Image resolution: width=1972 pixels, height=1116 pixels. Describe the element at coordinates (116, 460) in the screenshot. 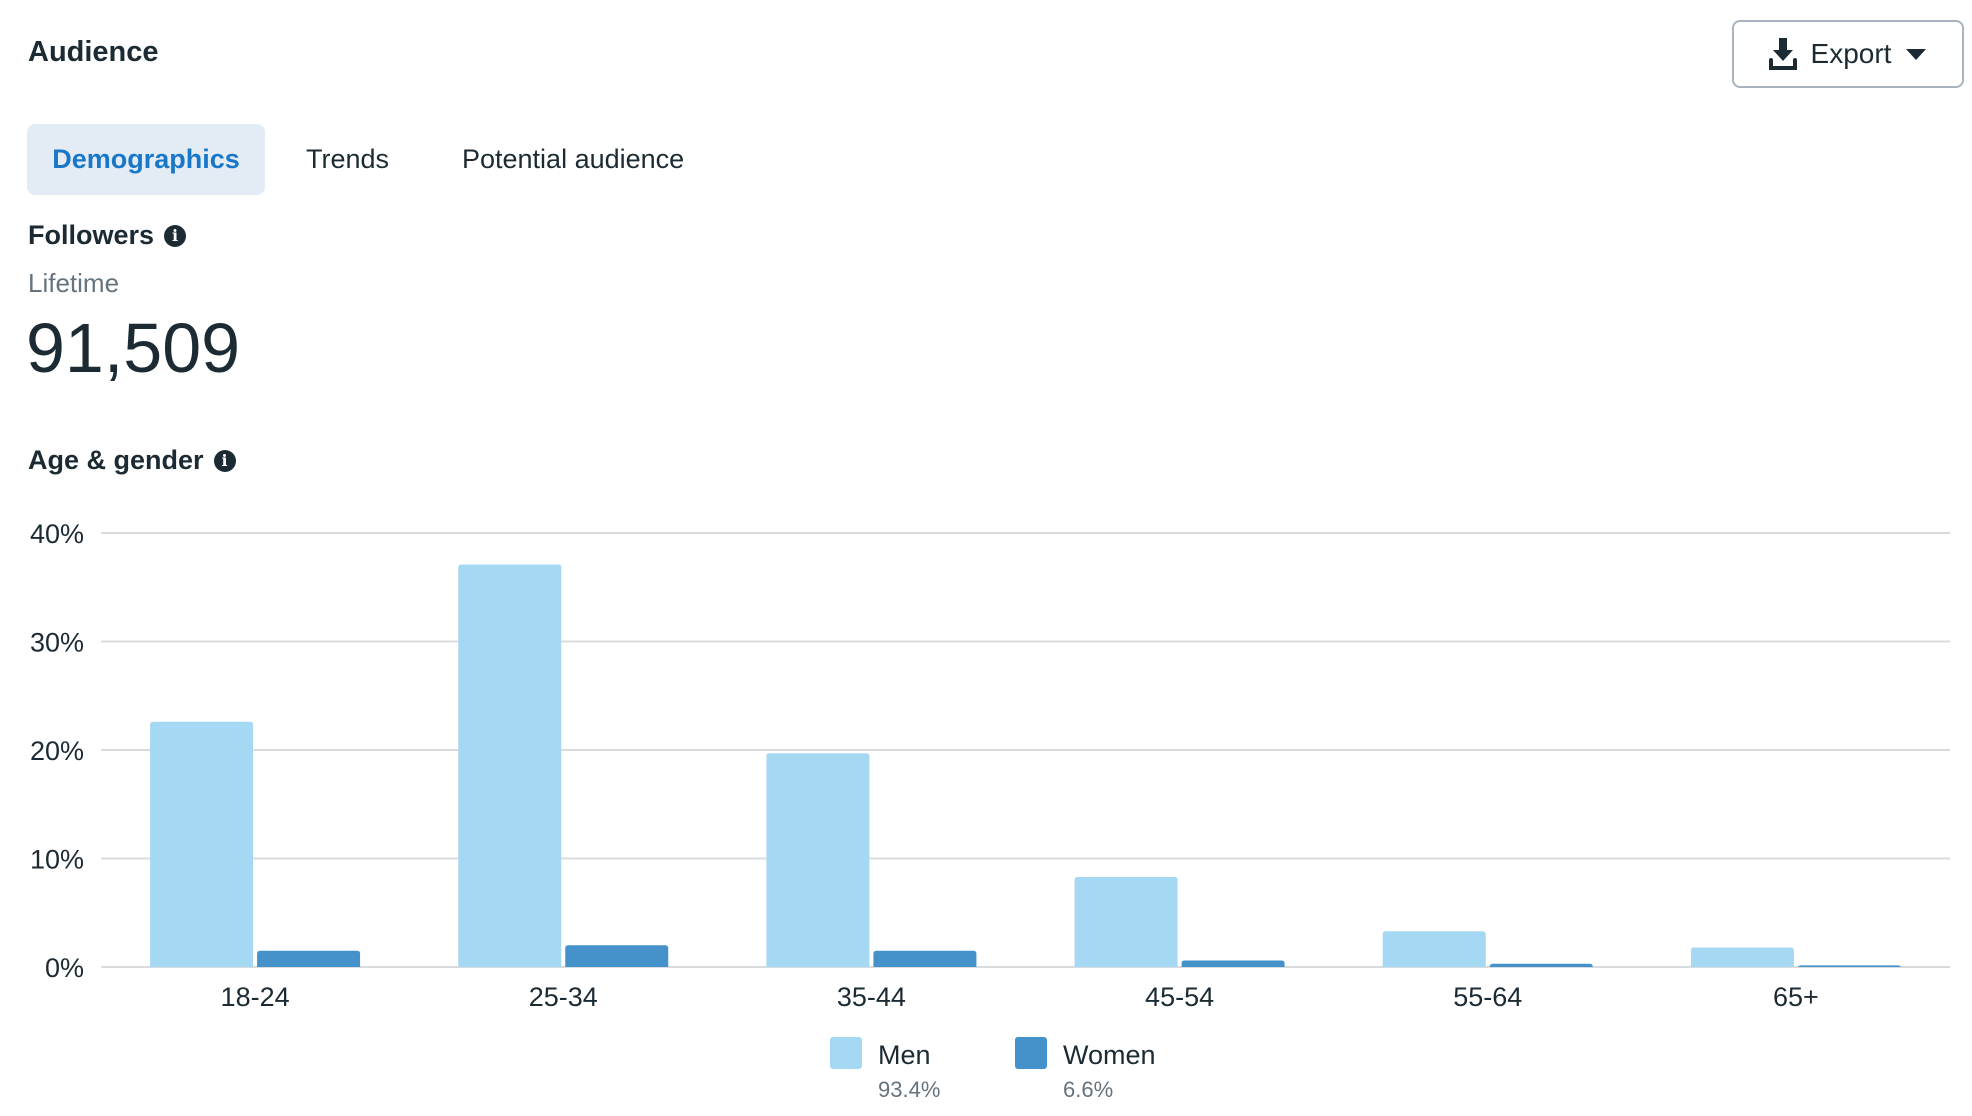

I see `age-gender-title: Age & gender` at that location.